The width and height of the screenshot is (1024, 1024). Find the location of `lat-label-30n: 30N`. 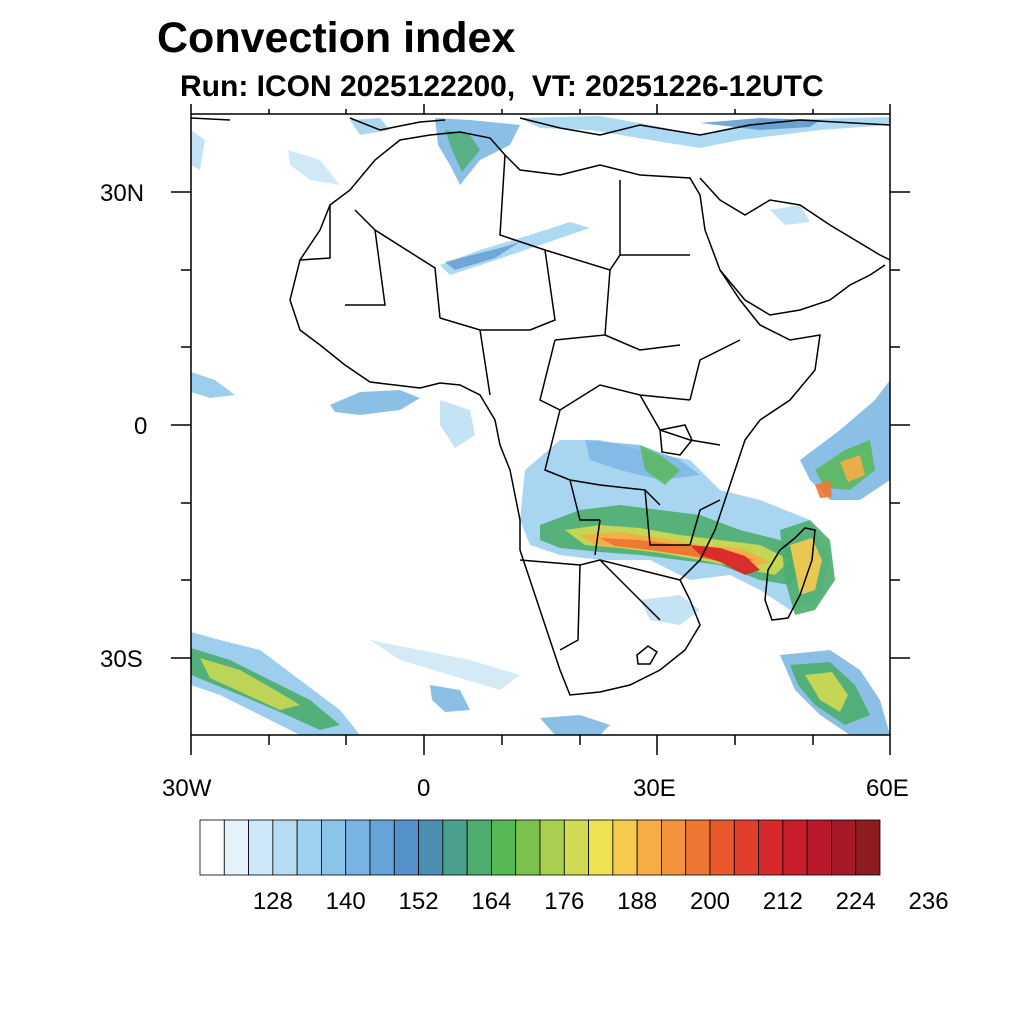

lat-label-30n: 30N is located at coordinates (122, 193).